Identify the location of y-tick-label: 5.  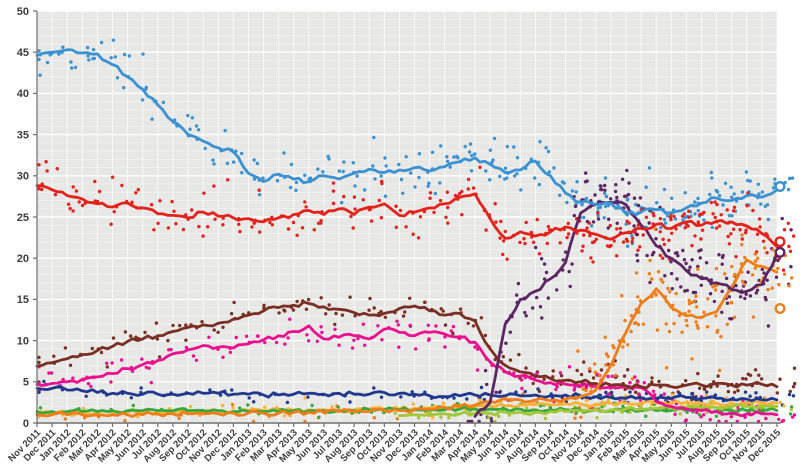
(26, 383).